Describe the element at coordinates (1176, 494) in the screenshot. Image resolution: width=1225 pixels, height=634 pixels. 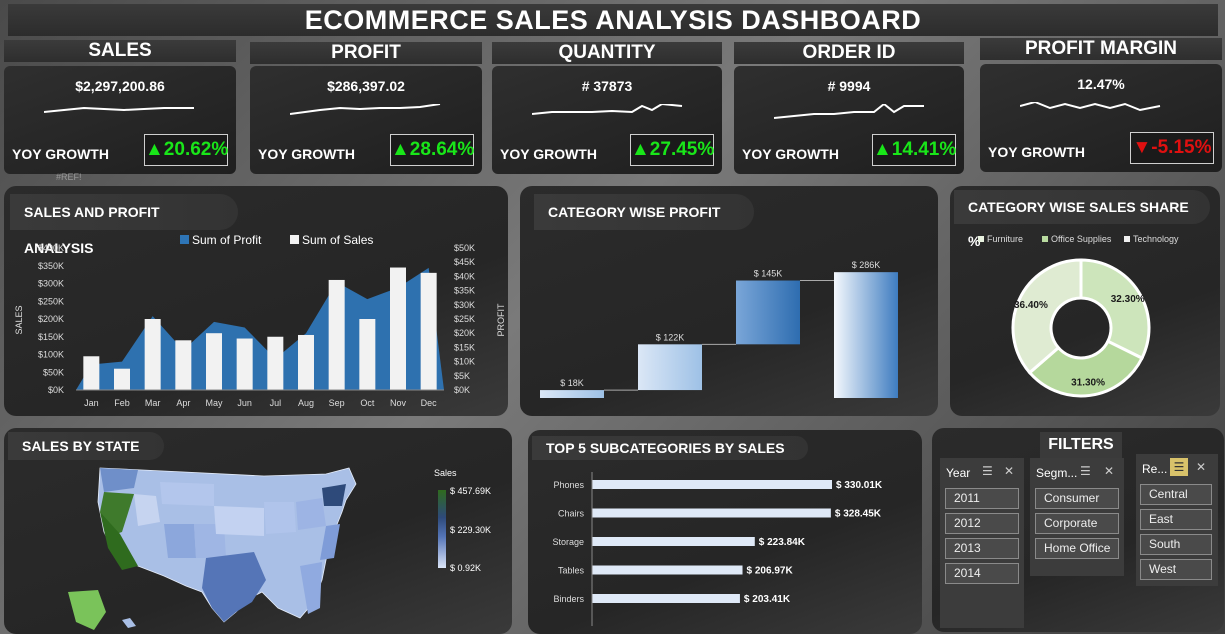
I see `region-central-button: Central` at that location.